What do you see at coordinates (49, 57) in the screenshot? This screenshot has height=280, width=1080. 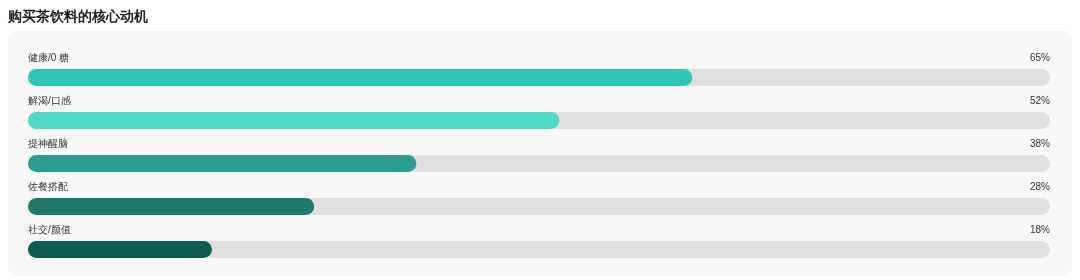 I see `y-tick-label: 健康/0 糖` at bounding box center [49, 57].